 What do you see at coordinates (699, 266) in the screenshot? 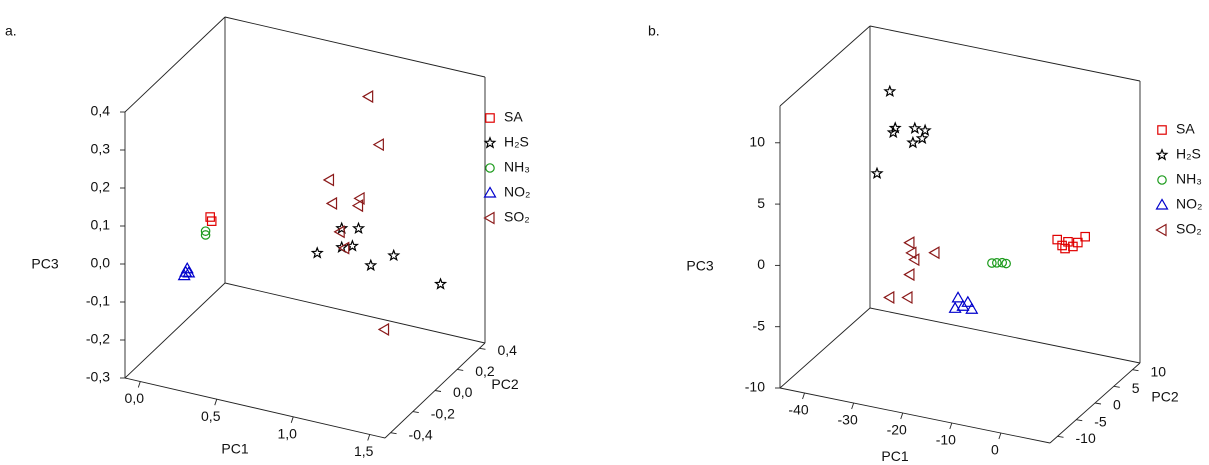
I see `z-axis-label: PC3` at bounding box center [699, 266].